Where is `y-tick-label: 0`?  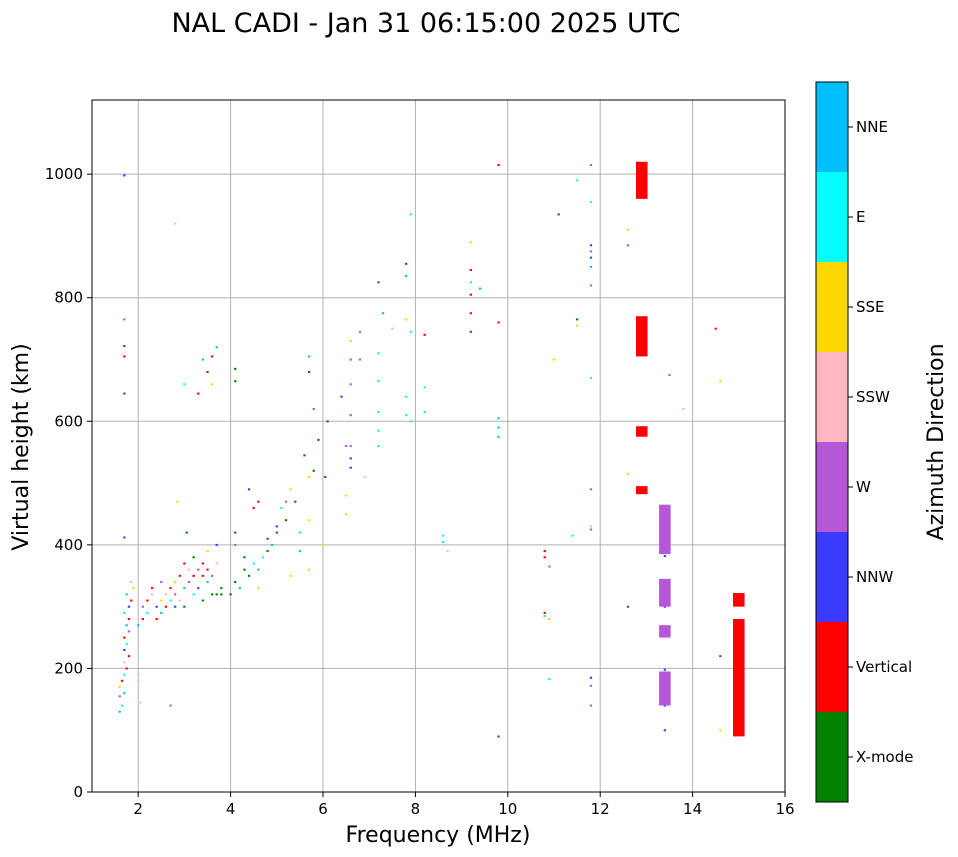 y-tick-label: 0 is located at coordinates (78, 792).